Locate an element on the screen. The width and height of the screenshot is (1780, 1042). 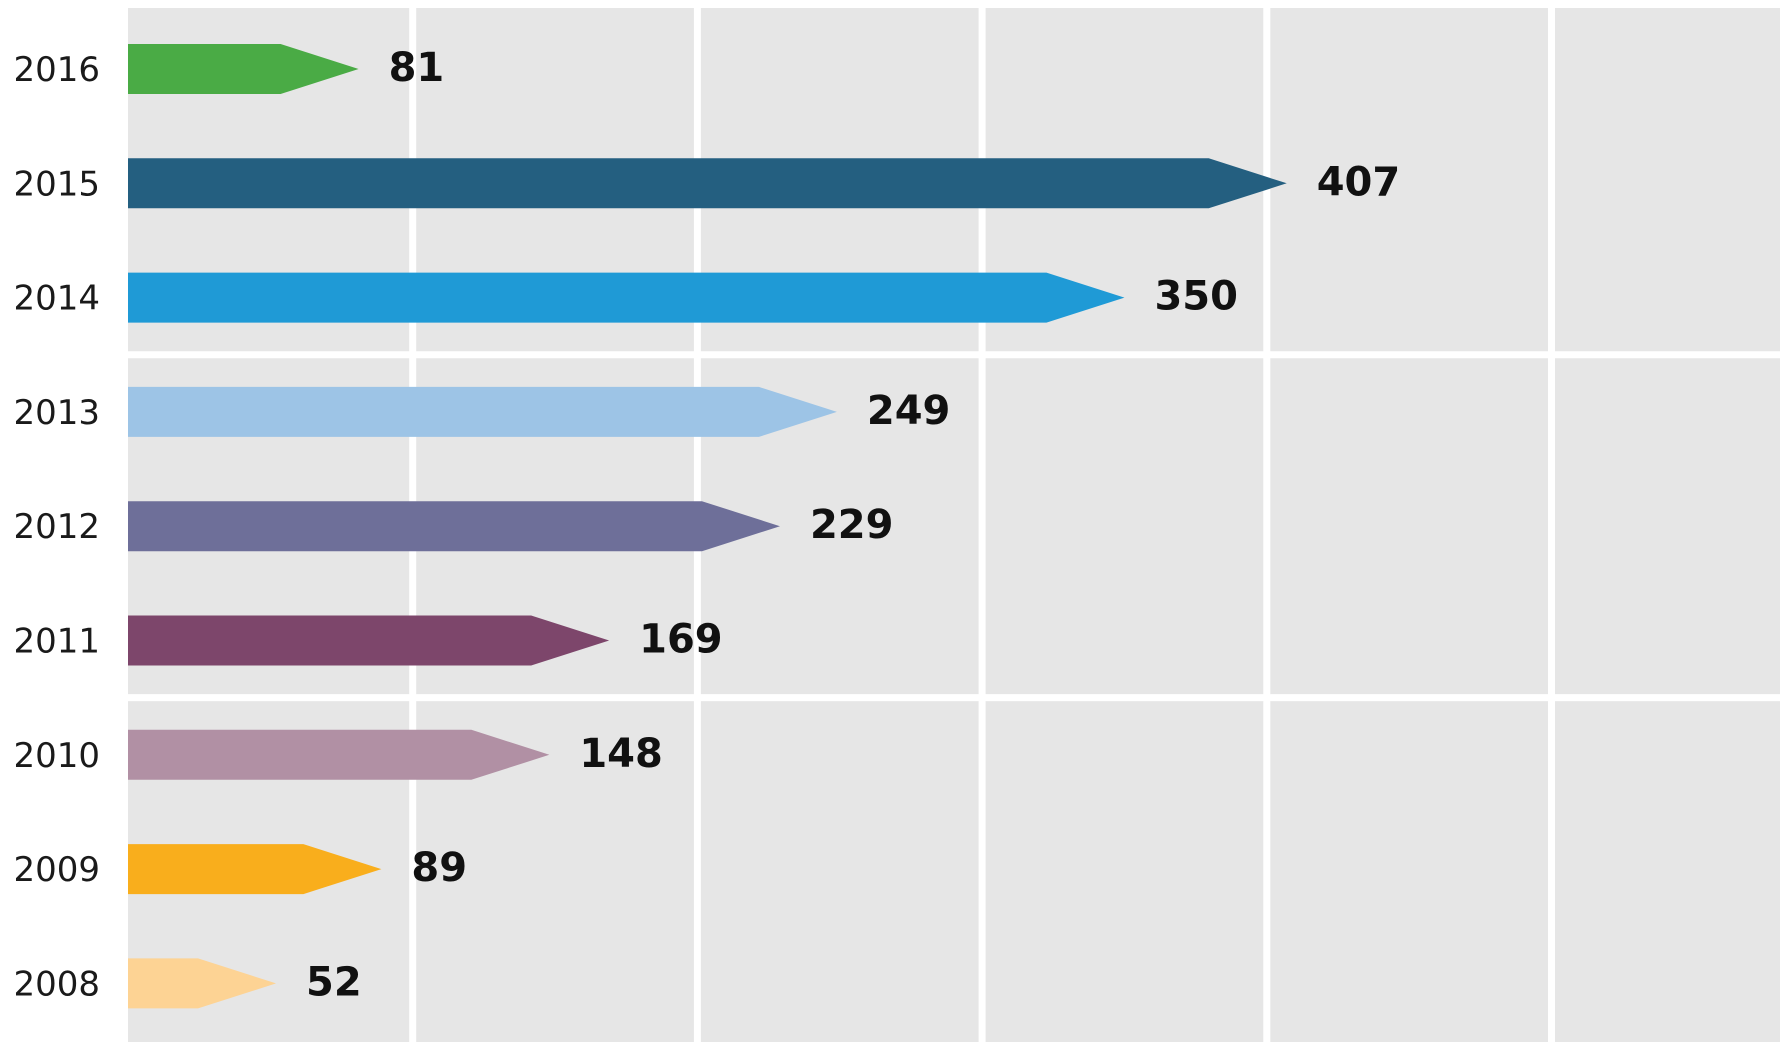
bar-2015 is located at coordinates (707, 183).